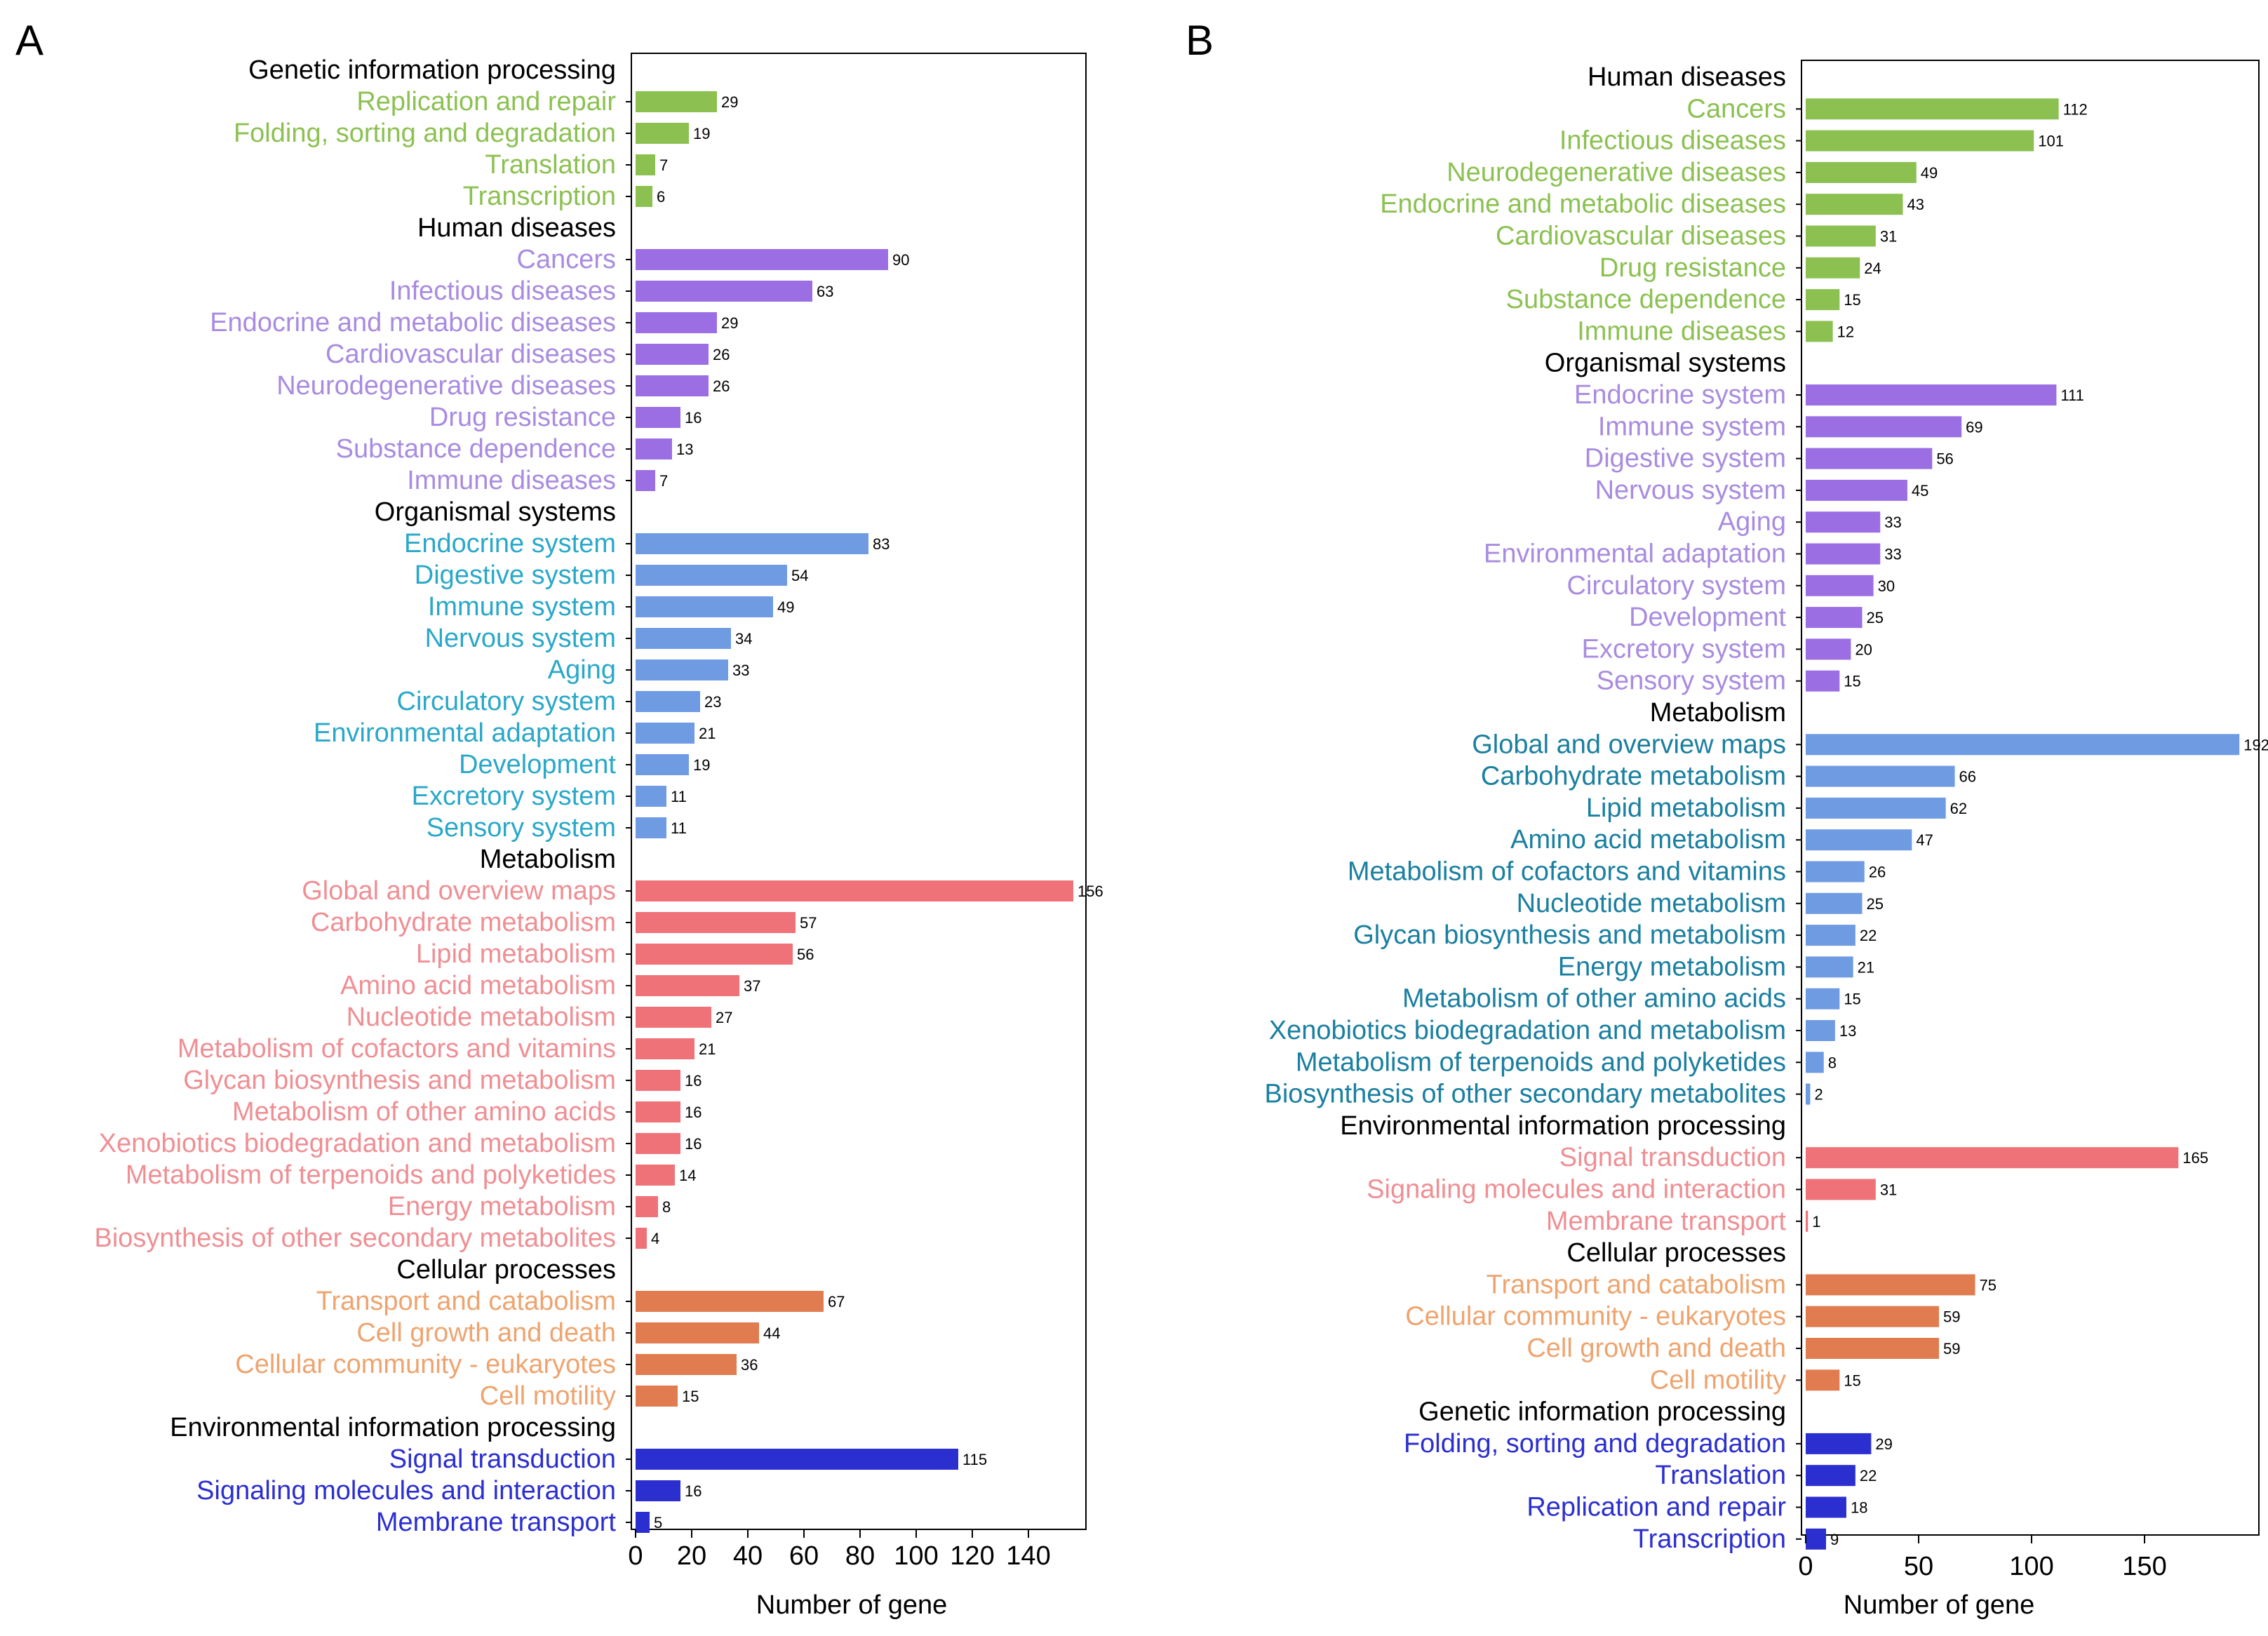 This screenshot has width=2268, height=1636. I want to click on category-label: Replication and repair, so click(486, 102).